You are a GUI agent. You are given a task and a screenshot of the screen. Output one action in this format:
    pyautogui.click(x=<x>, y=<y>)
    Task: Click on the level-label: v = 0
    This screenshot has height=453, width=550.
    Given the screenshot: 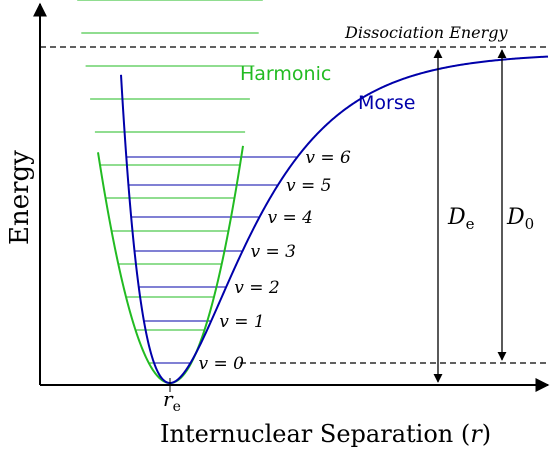 What is the action you would take?
    pyautogui.click(x=222, y=364)
    